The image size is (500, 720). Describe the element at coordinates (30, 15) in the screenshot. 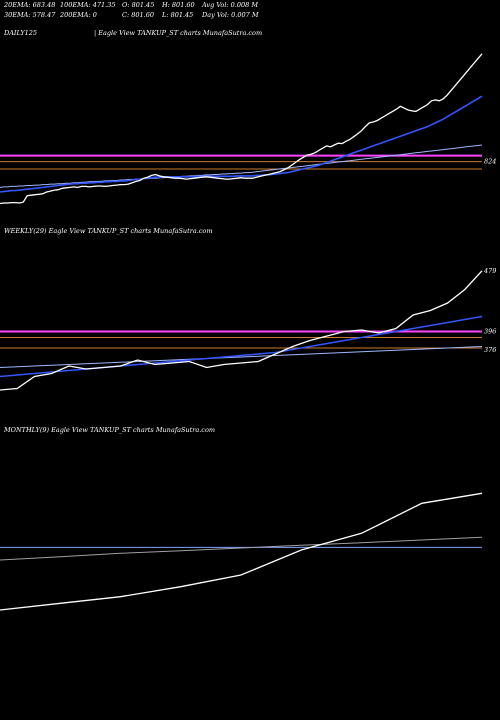

I see `ema30-label: 30EMA: 578.47` at that location.